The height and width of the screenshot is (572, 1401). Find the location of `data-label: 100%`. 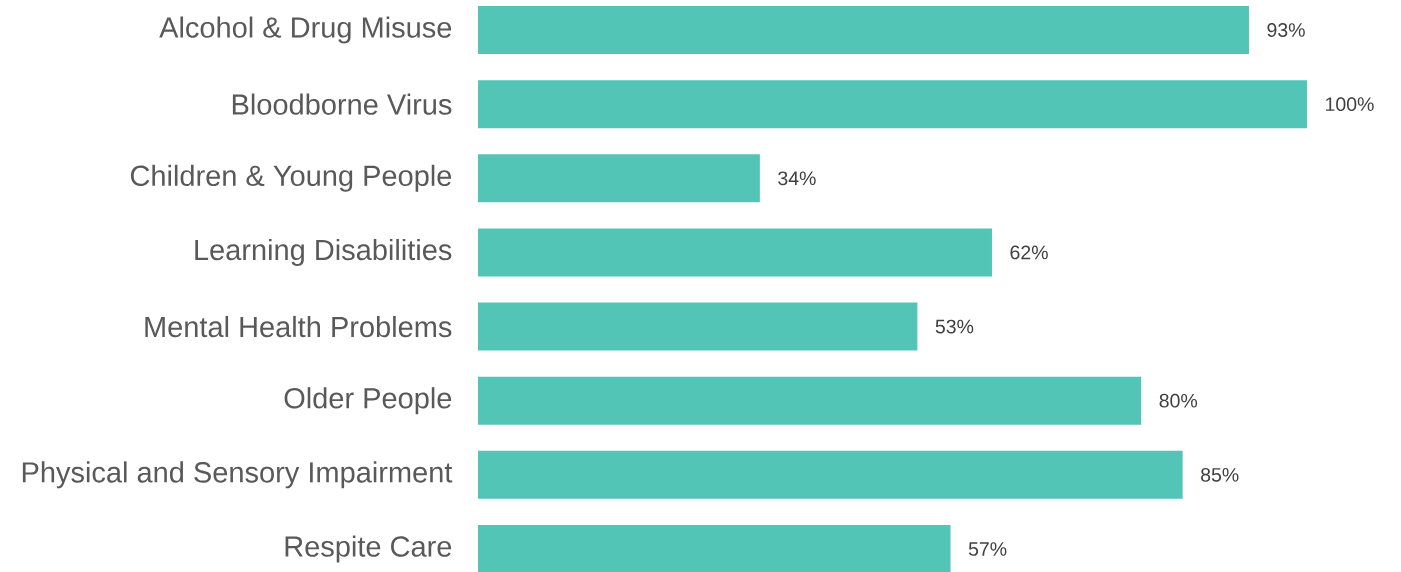

data-label: 100% is located at coordinates (1350, 104).